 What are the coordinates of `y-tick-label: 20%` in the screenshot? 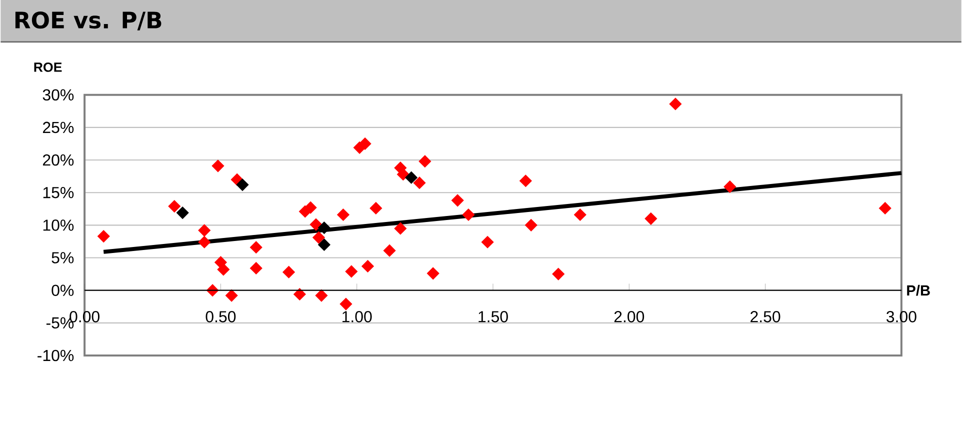 It's located at (58, 160).